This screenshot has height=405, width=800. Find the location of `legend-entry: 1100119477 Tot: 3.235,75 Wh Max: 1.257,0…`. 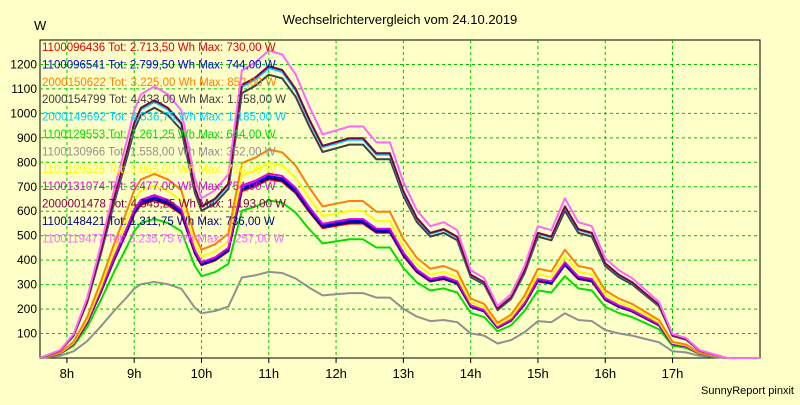

legend-entry: 1100119477 Tot: 3.235,75 Wh Max: 1.257,0… is located at coordinates (163, 239).